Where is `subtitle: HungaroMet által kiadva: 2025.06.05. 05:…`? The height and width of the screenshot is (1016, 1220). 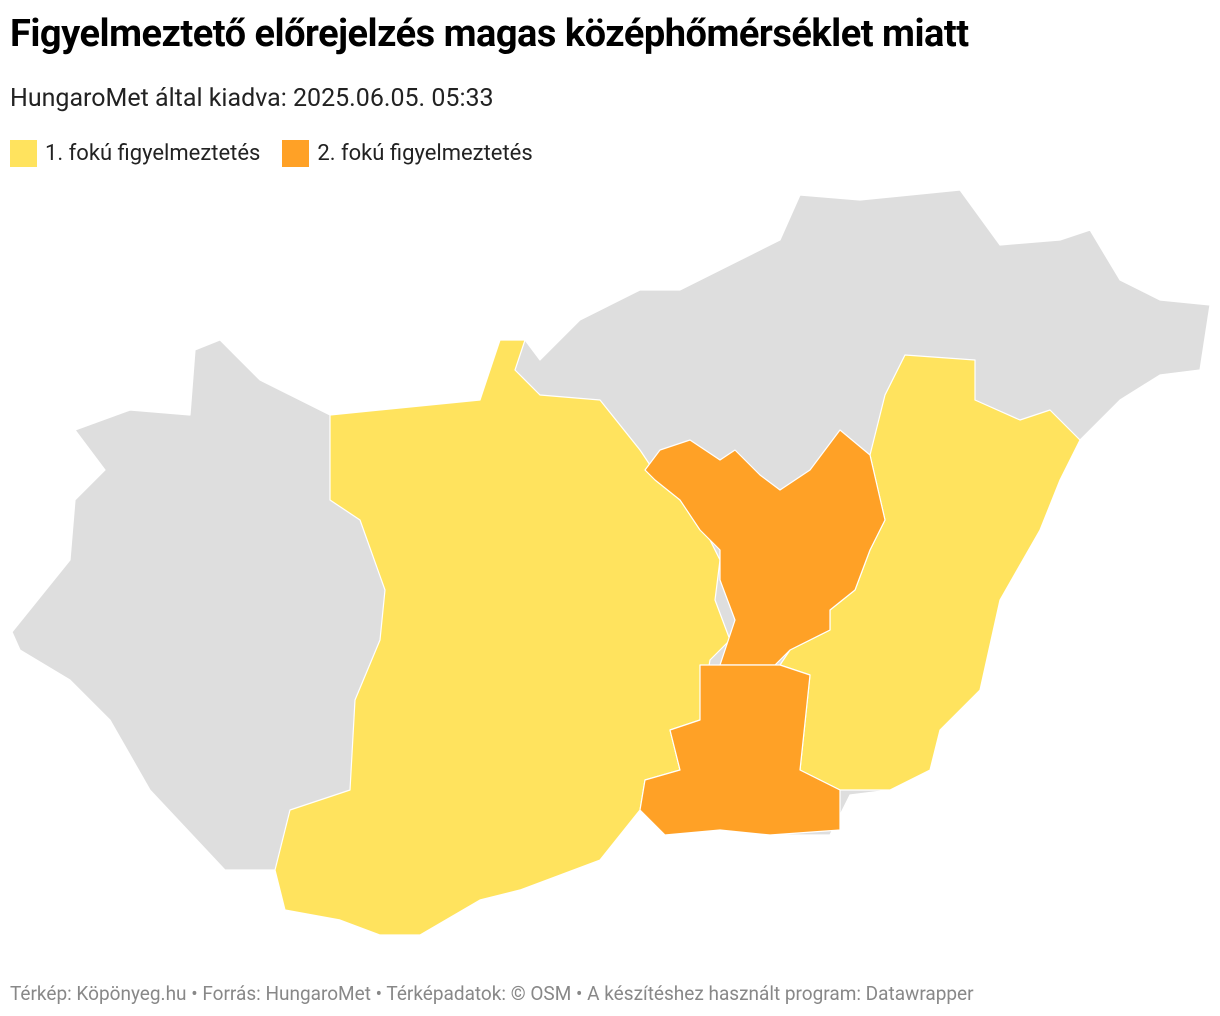
subtitle: HungaroMet által kiadva: 2025.06.05. 05:… is located at coordinates (252, 98).